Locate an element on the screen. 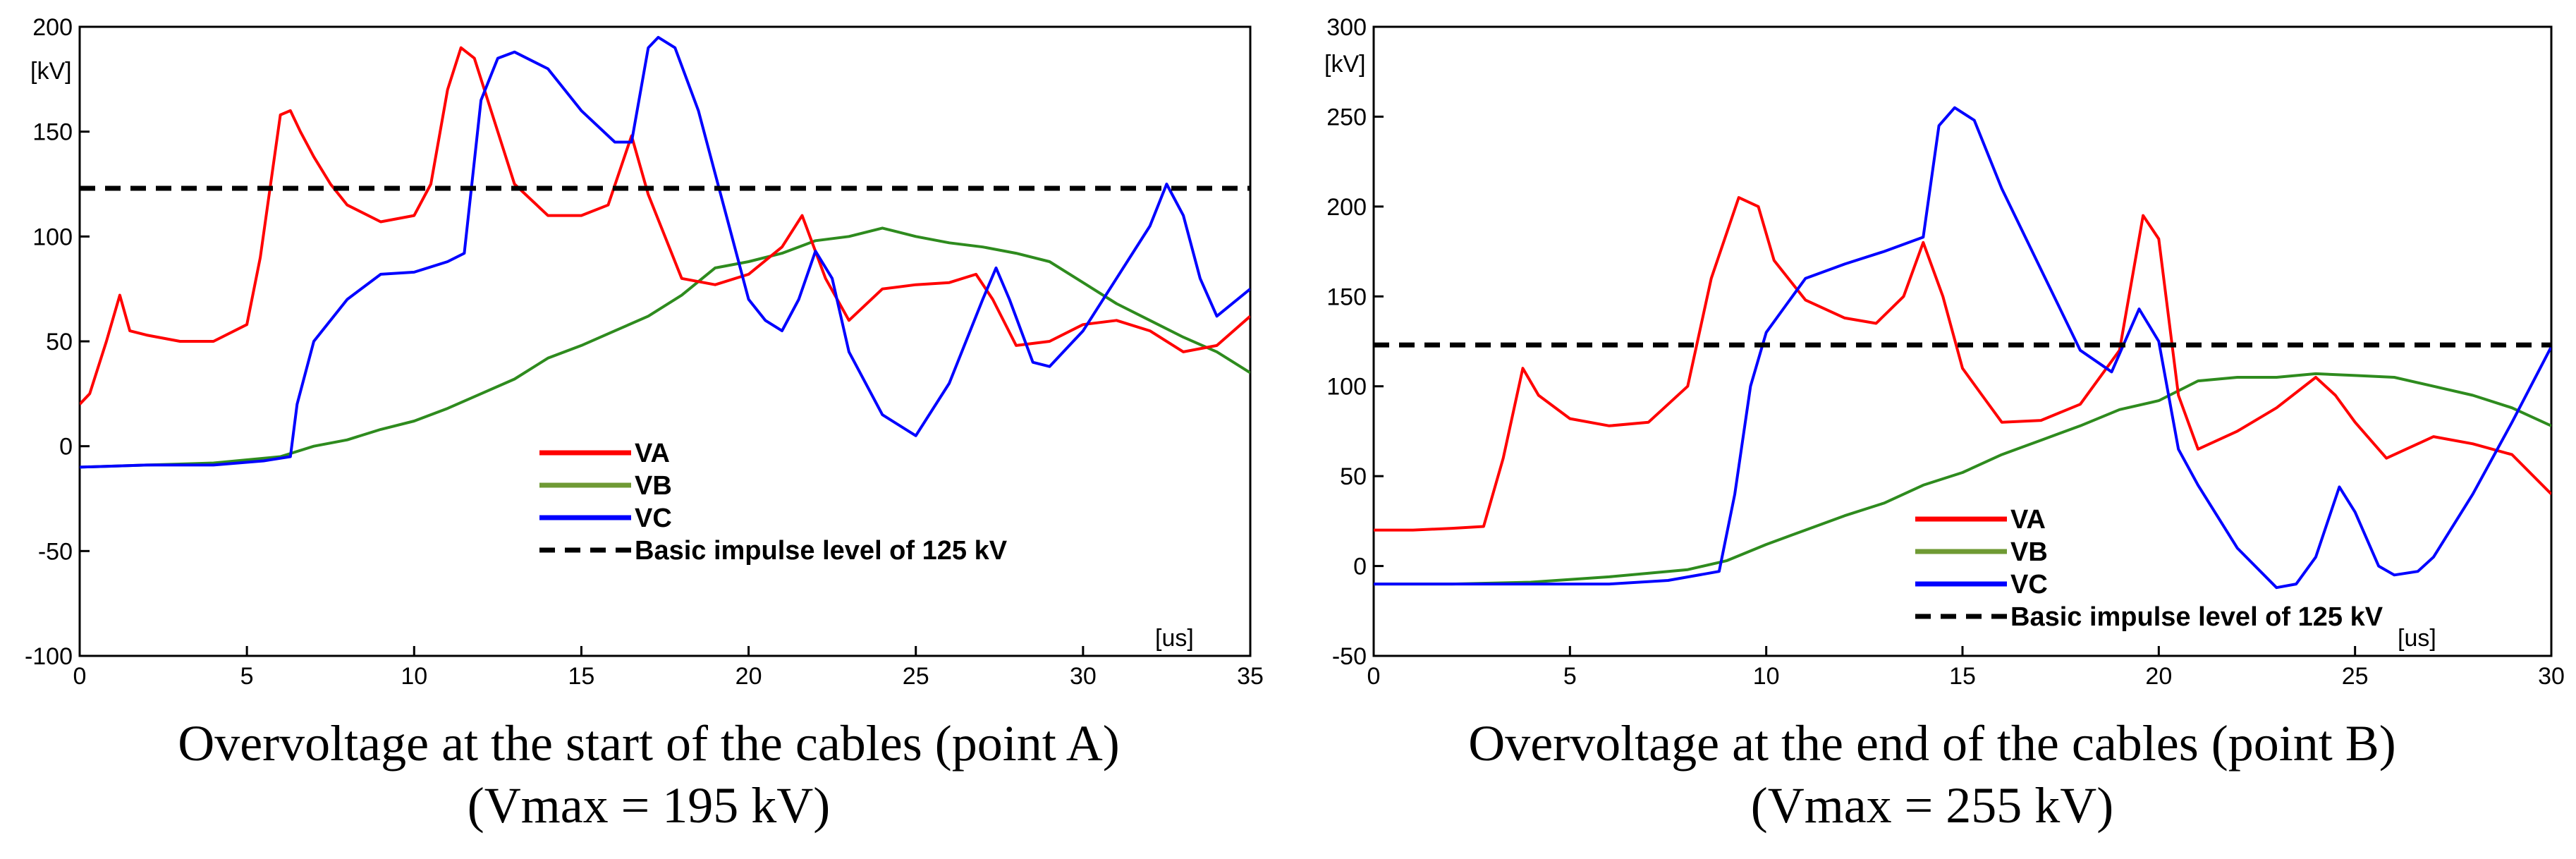 The width and height of the screenshot is (2576, 859). y-tick-label: 300 is located at coordinates (1346, 27).